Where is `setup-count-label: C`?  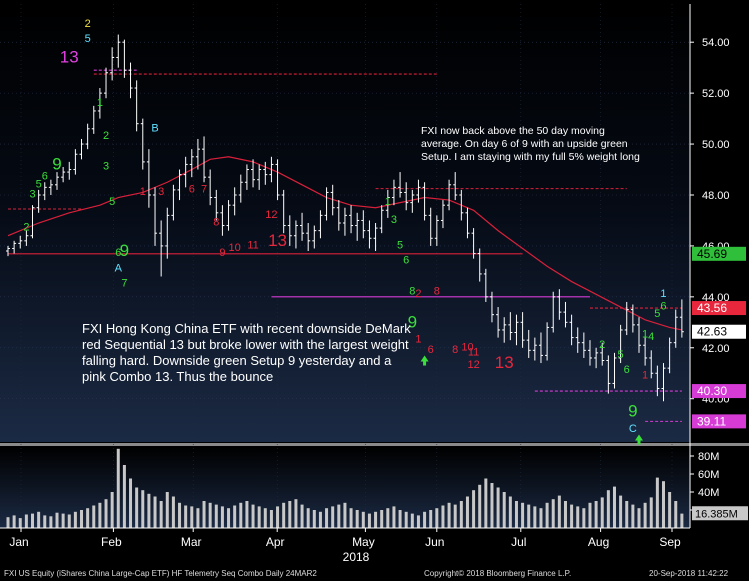
setup-count-label: C is located at coordinates (633, 429).